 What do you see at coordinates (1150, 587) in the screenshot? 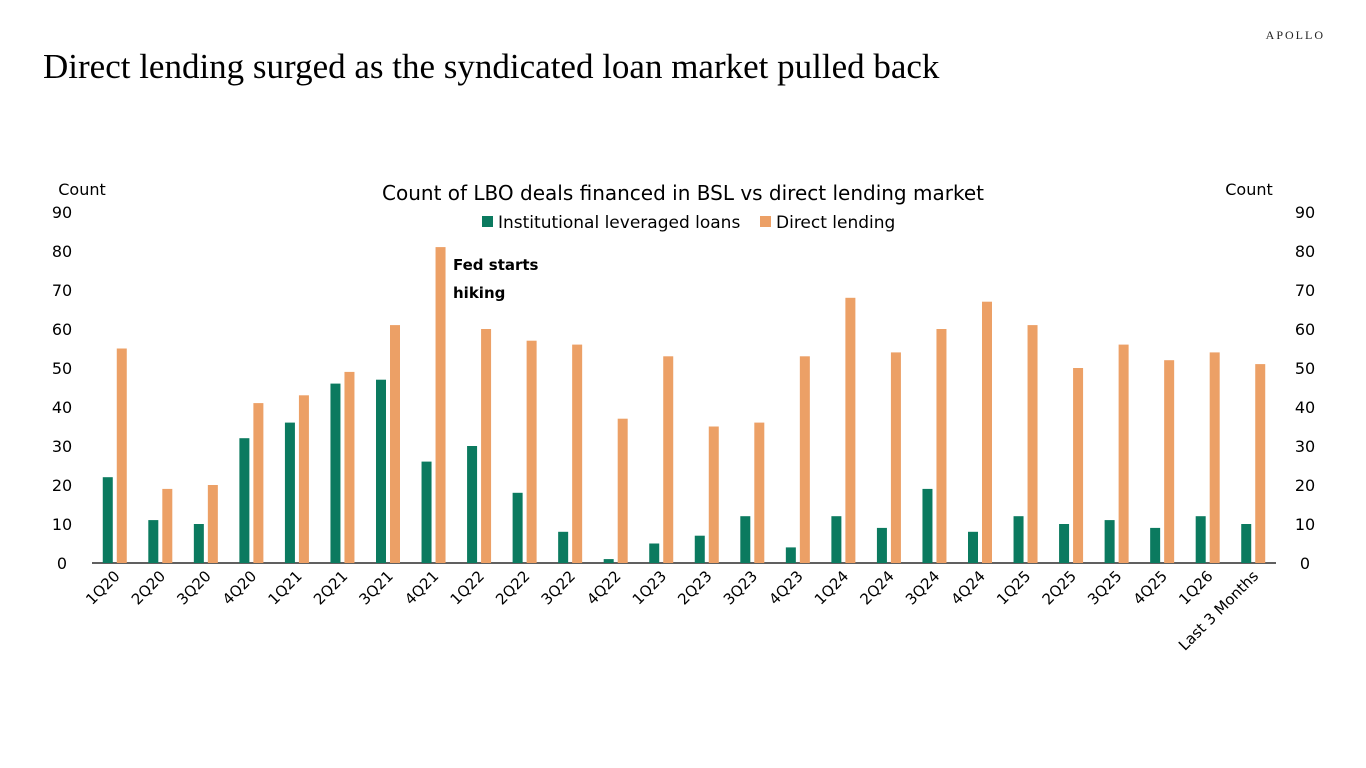
I see `x-tick-label: 4Q25` at bounding box center [1150, 587].